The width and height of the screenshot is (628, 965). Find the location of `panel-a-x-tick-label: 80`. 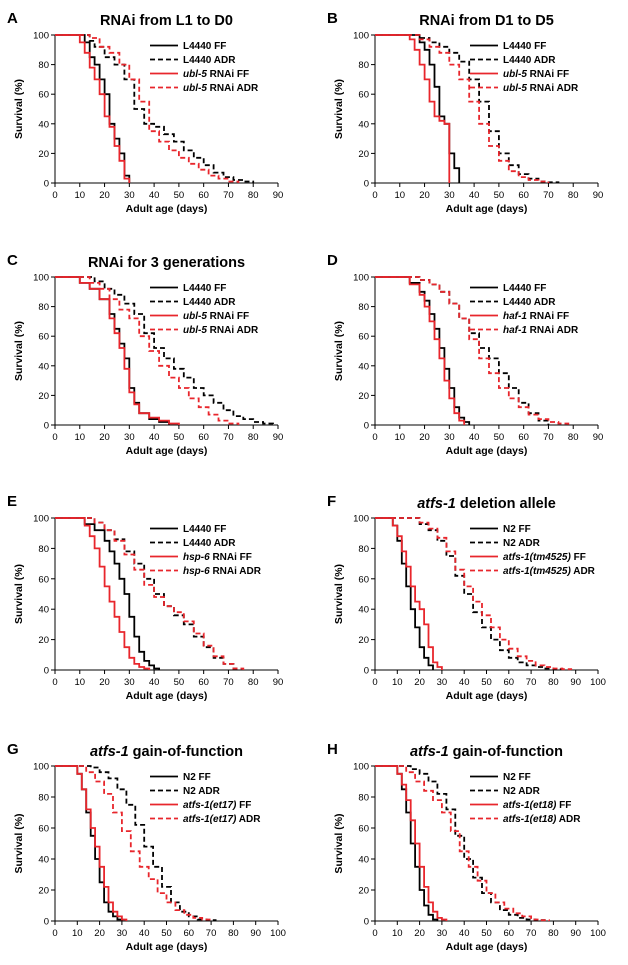

panel-a-x-tick-label: 80 is located at coordinates (253, 195).